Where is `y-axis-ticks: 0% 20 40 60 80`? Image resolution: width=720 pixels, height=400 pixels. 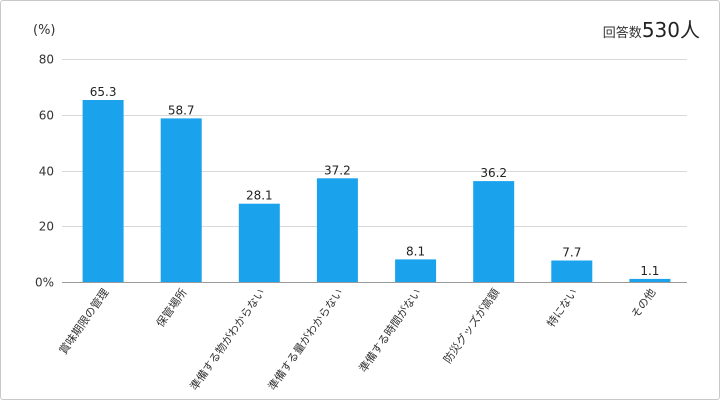 y-axis-ticks: 0% 20 40 60 80 is located at coordinates (44, 171).